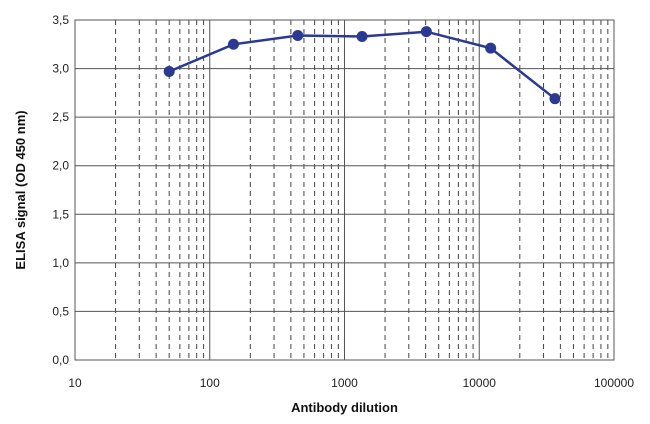  I want to click on y-tick-label: 1,0, so click(60, 263).